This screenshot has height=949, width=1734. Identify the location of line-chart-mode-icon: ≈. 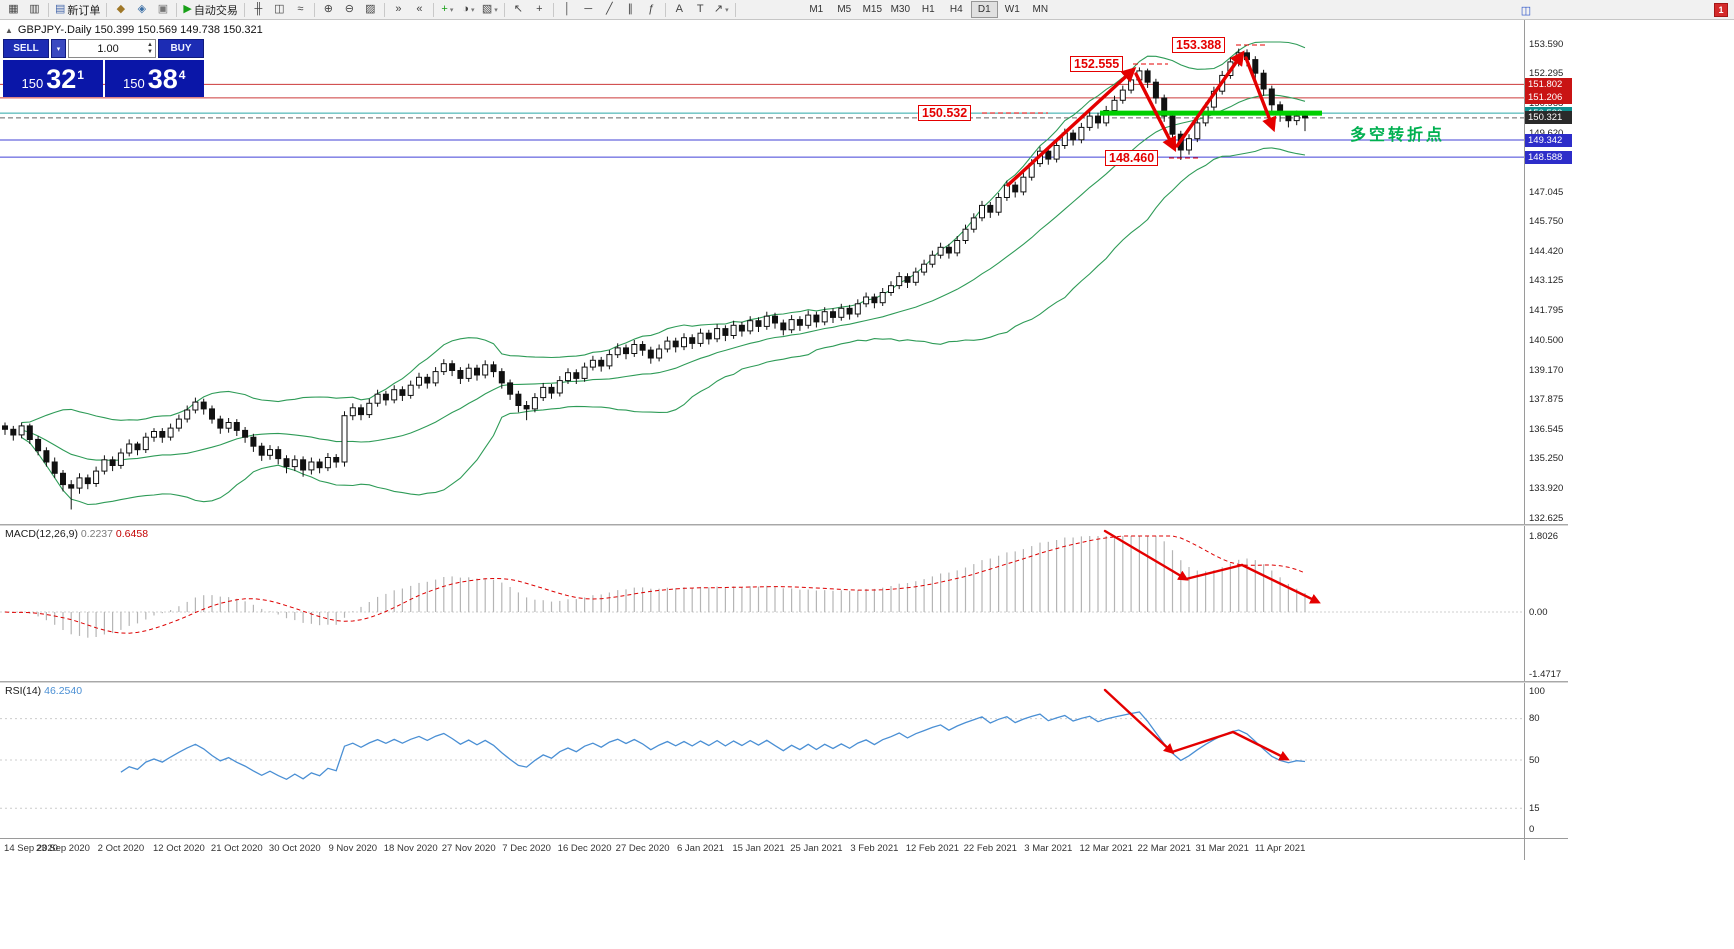
(300, 9).